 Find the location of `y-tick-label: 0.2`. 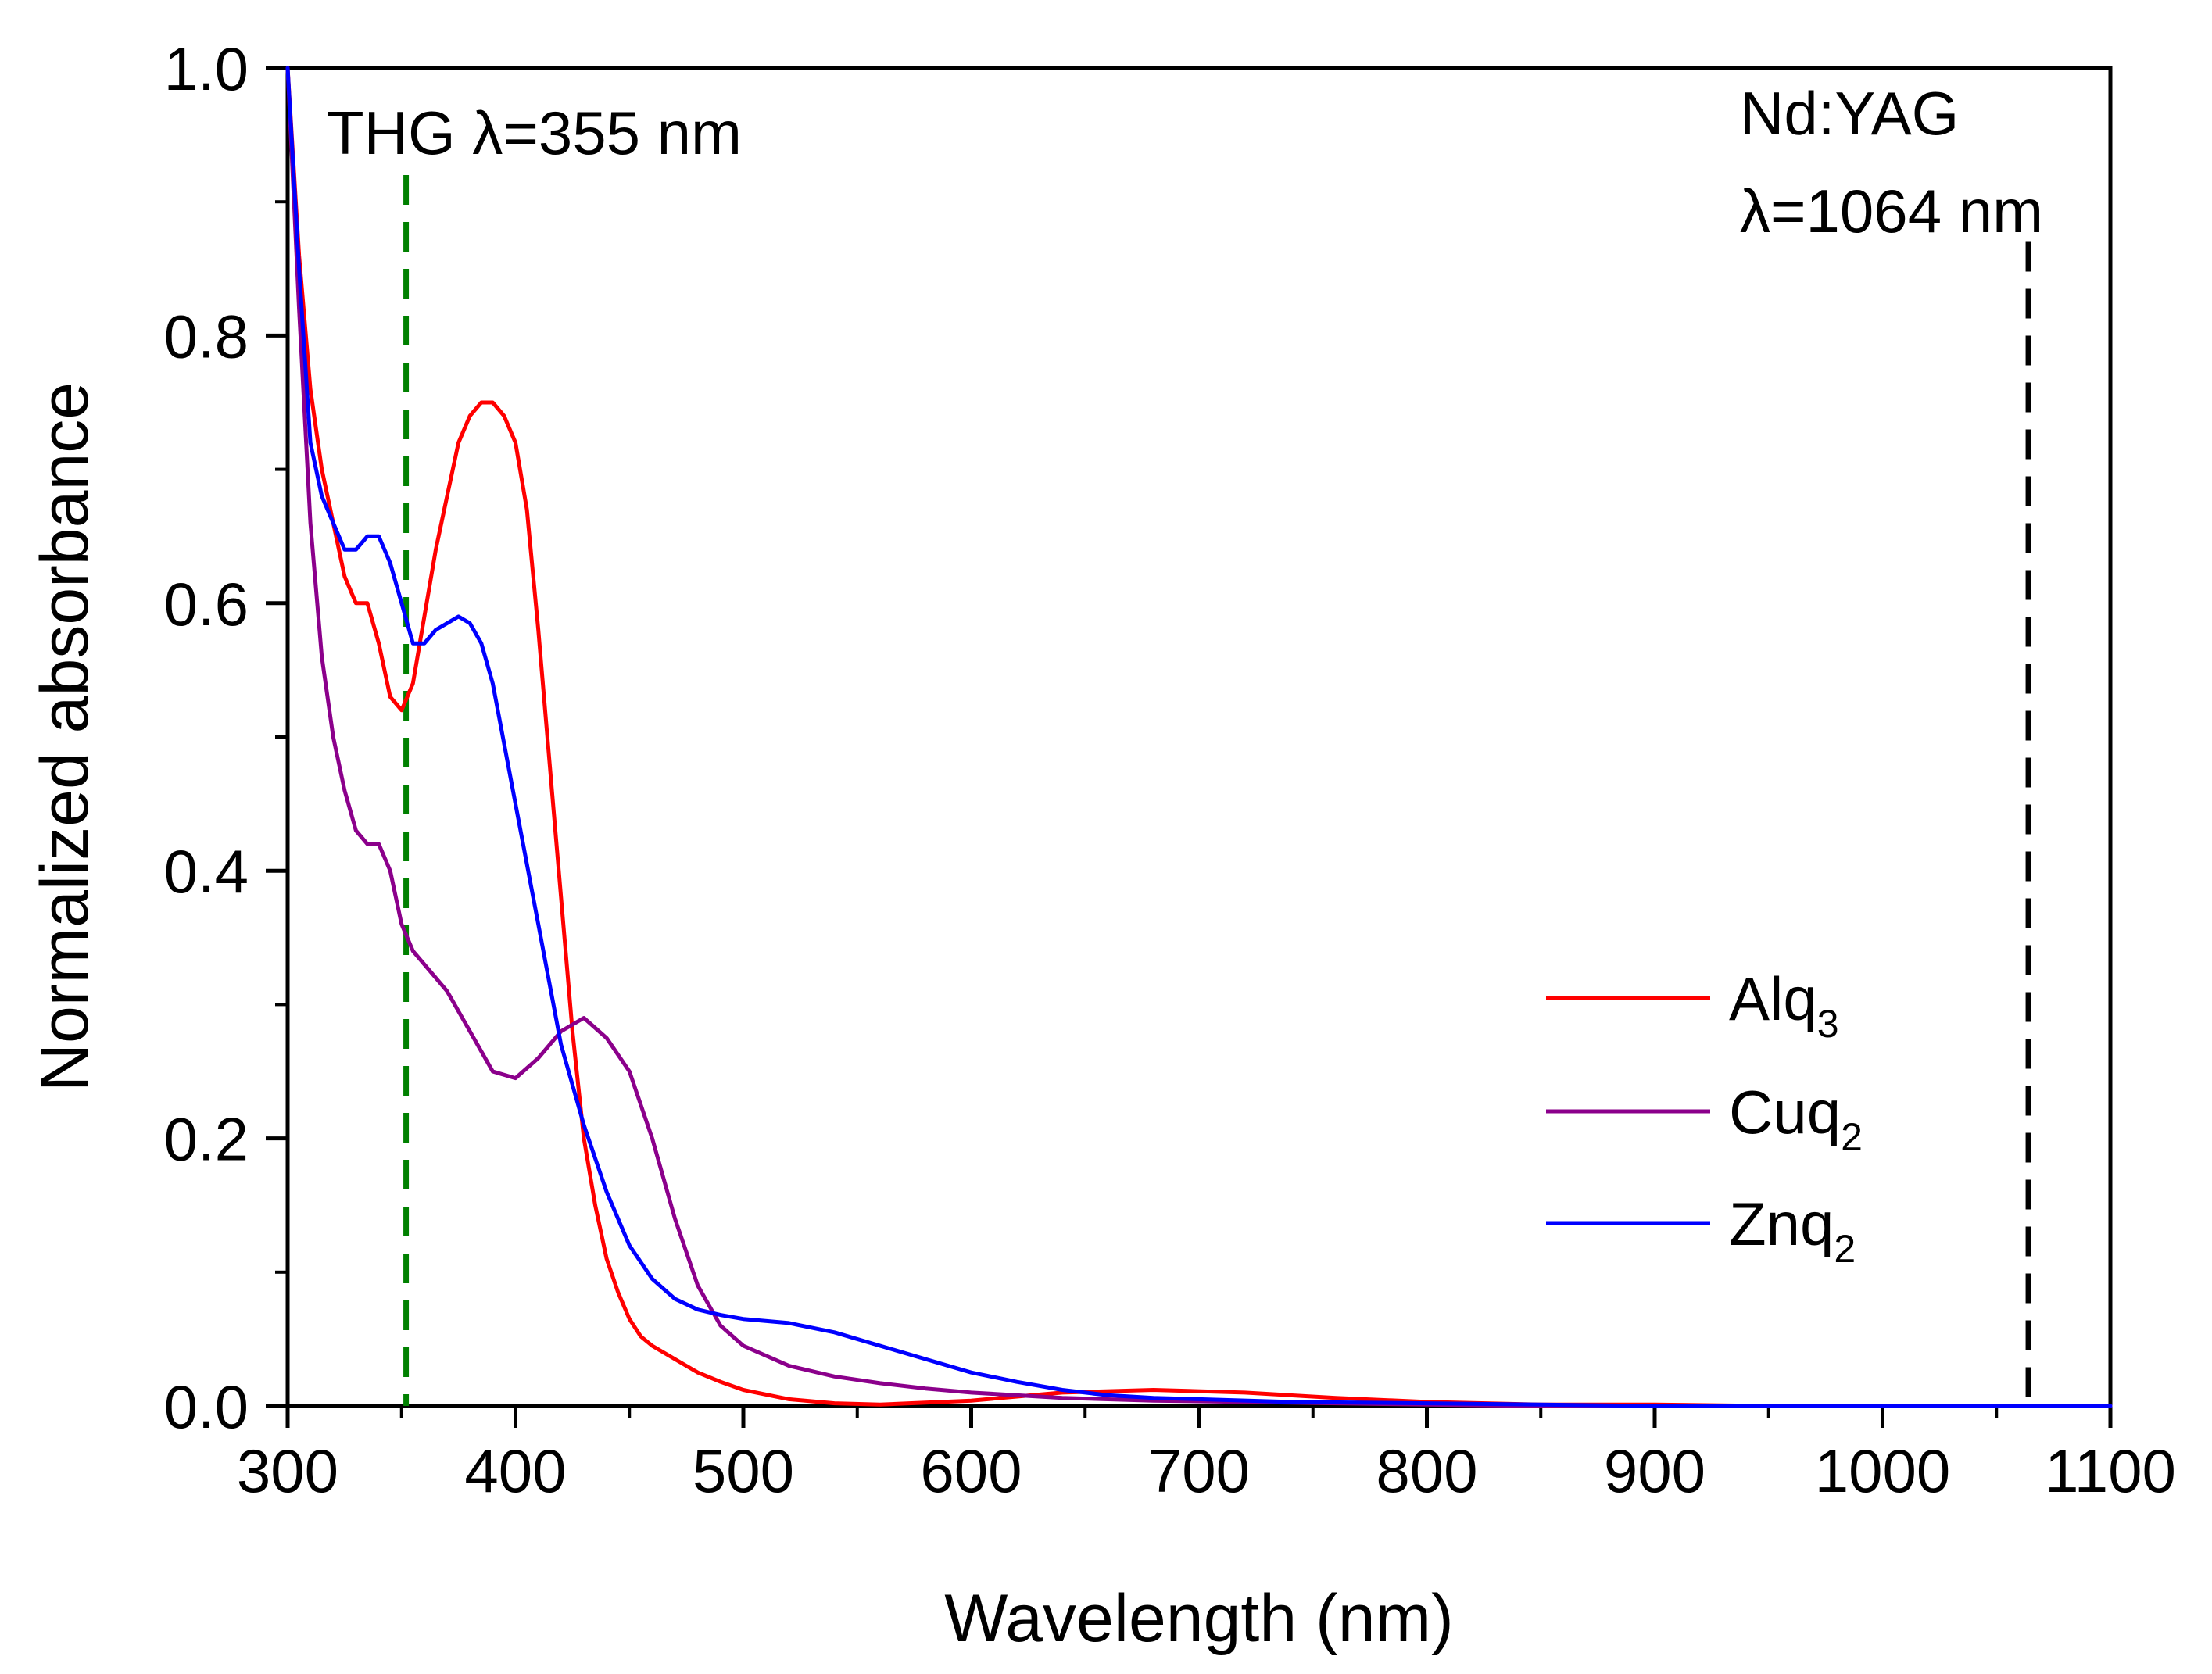

y-tick-label: 0.2 is located at coordinates (206, 1139).